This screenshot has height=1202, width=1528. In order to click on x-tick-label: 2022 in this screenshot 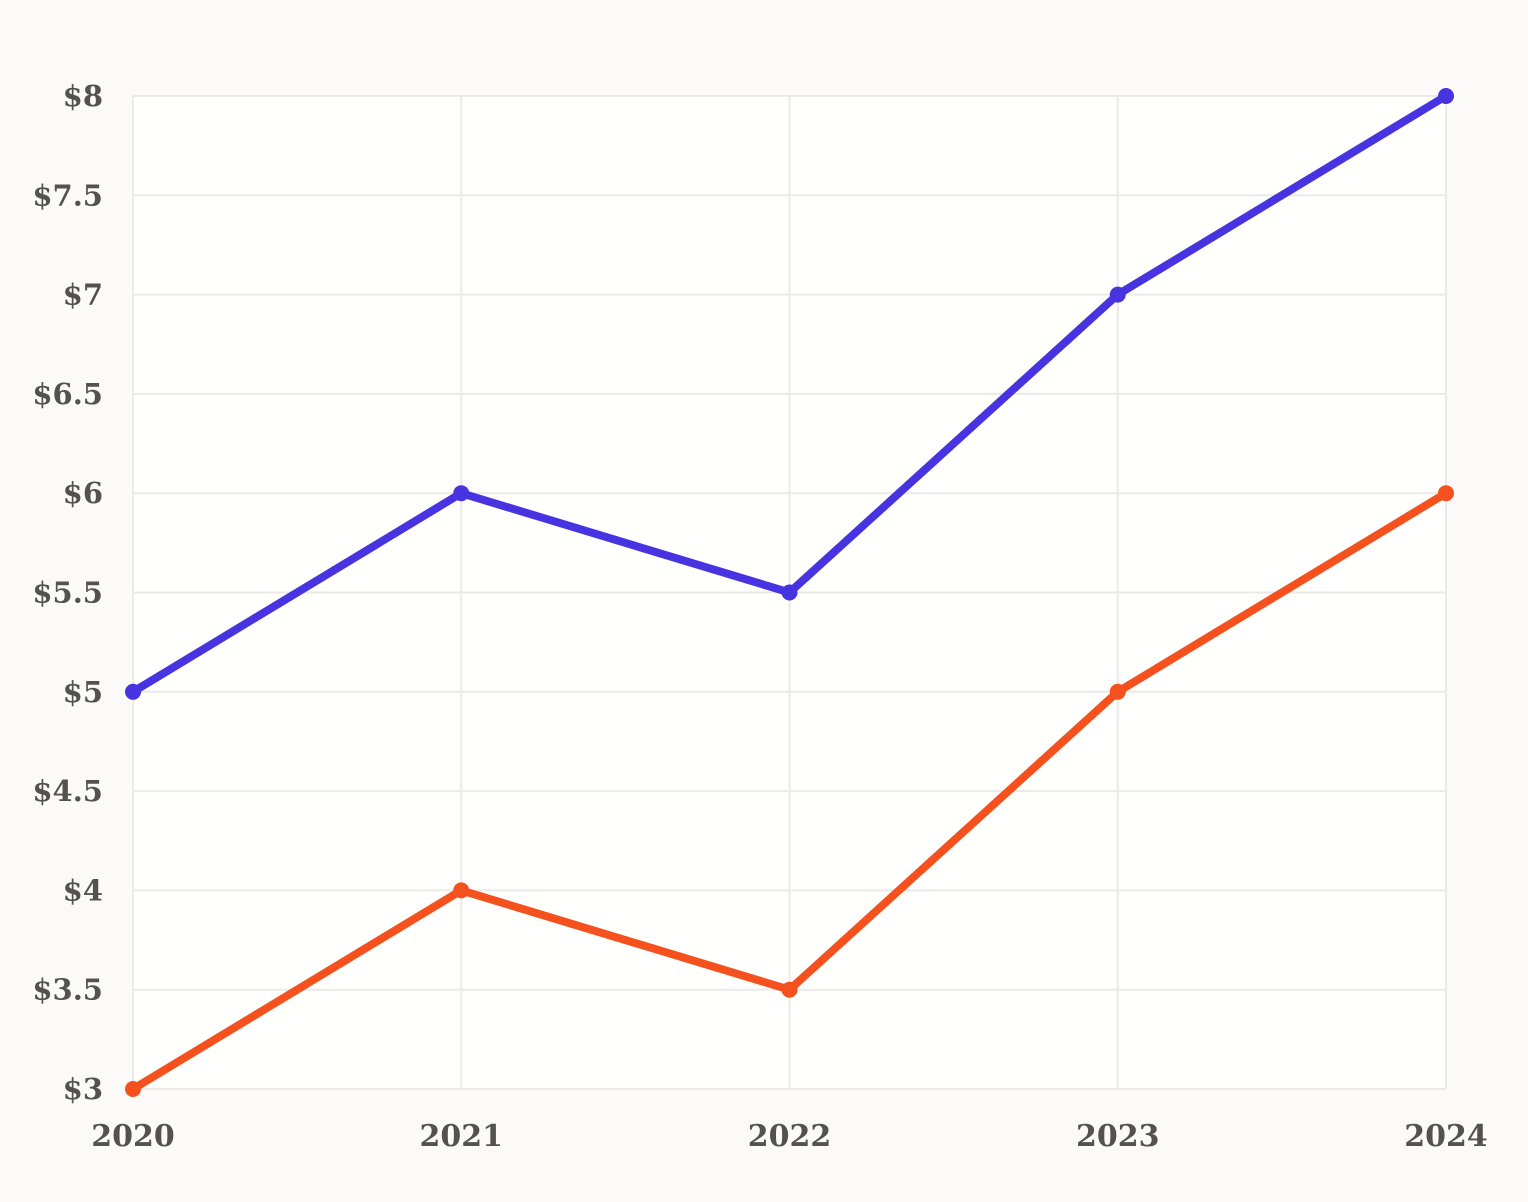, I will do `click(790, 1136)`.